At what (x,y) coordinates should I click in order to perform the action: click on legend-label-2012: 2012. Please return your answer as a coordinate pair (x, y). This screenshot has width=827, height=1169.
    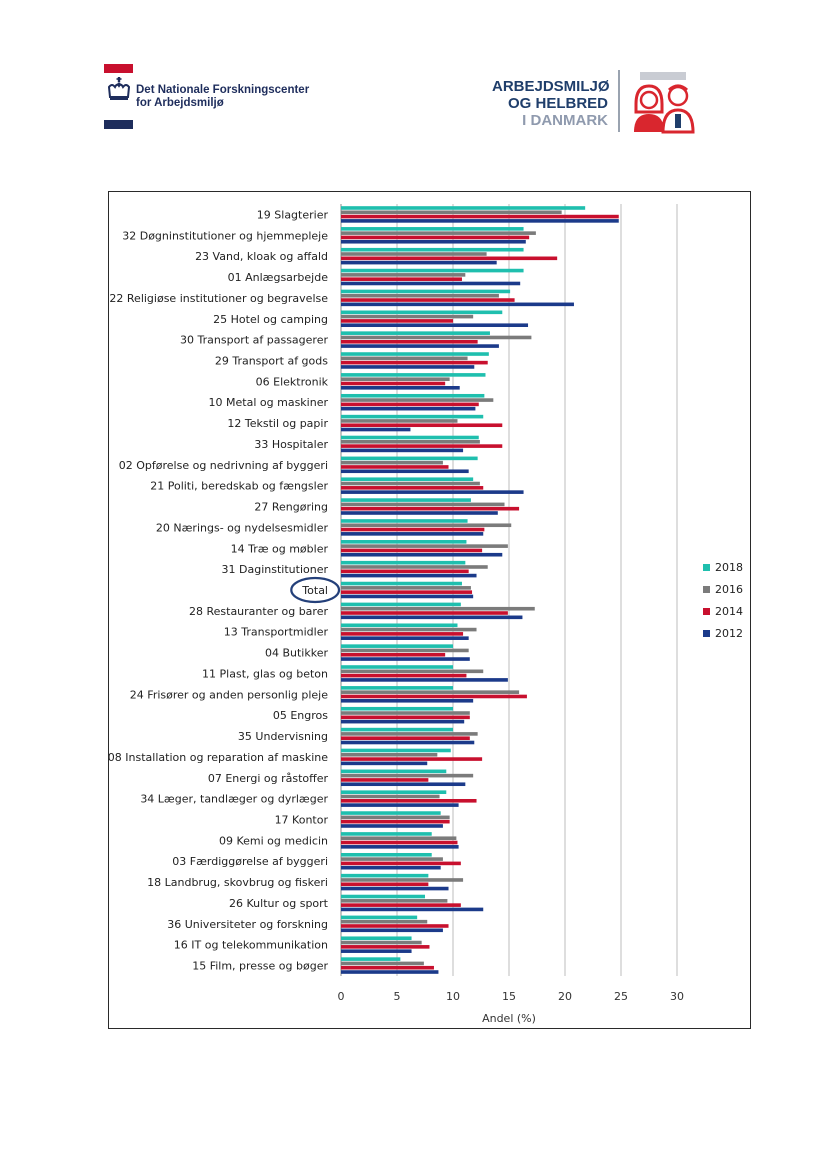
    Looking at the image, I should click on (729, 633).